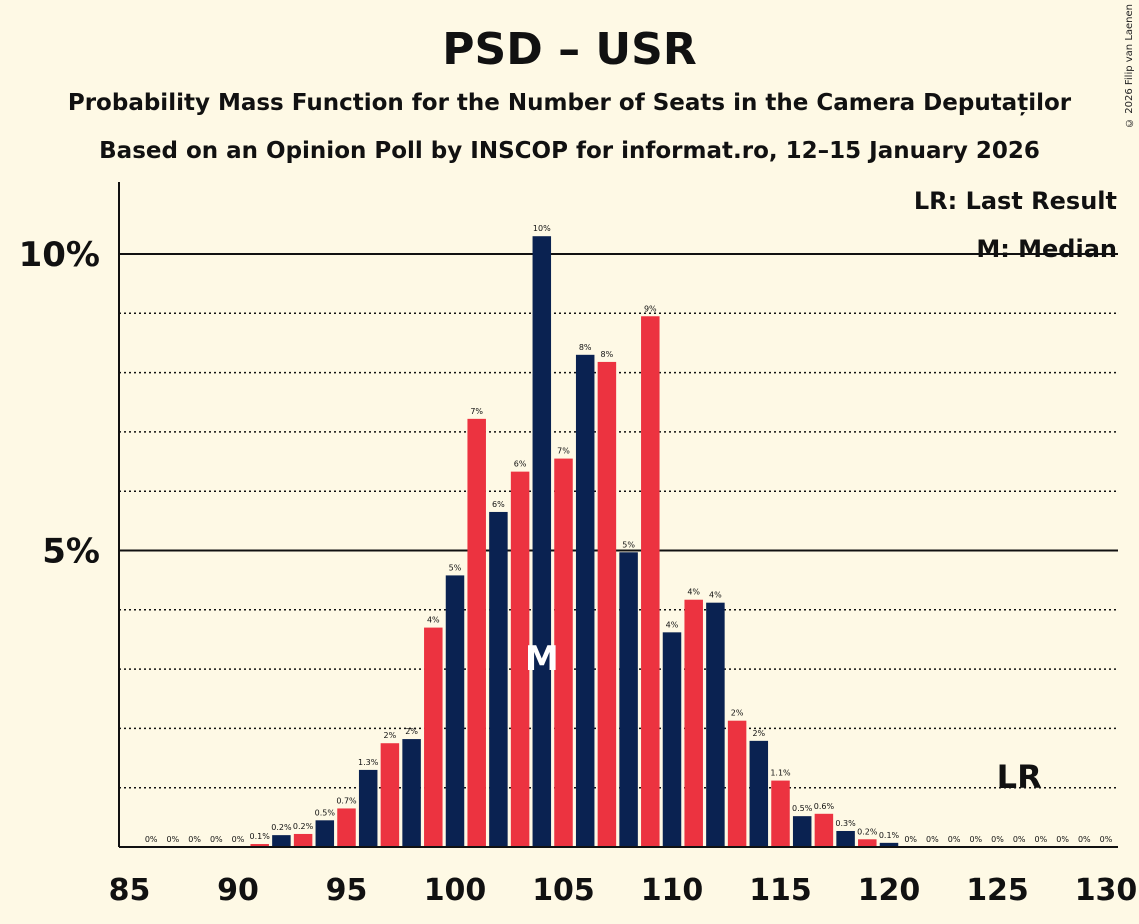  What do you see at coordinates (715, 595) in the screenshot?
I see `bar-label-112: 4%` at bounding box center [715, 595].